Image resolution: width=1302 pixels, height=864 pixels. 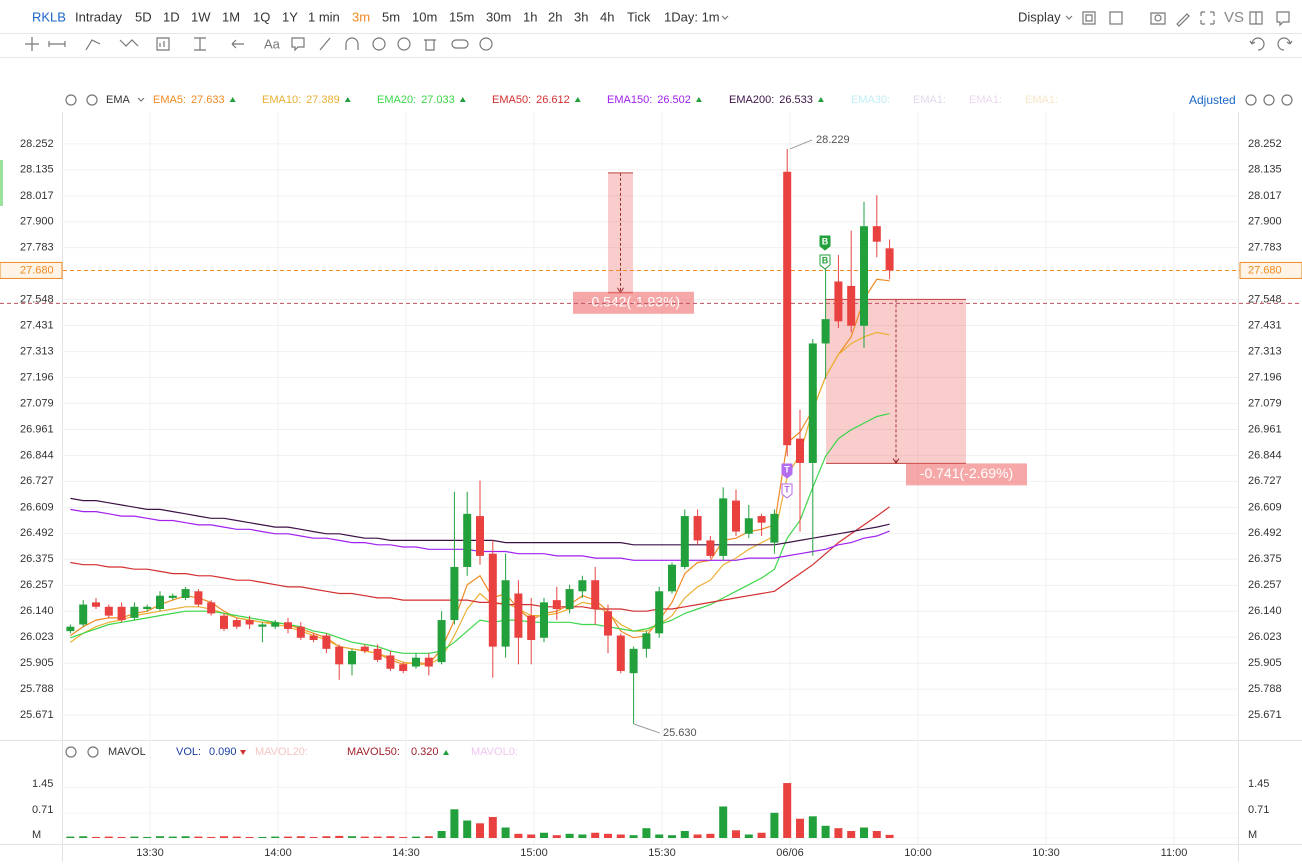 I want to click on book-icon, so click(x=1256, y=18).